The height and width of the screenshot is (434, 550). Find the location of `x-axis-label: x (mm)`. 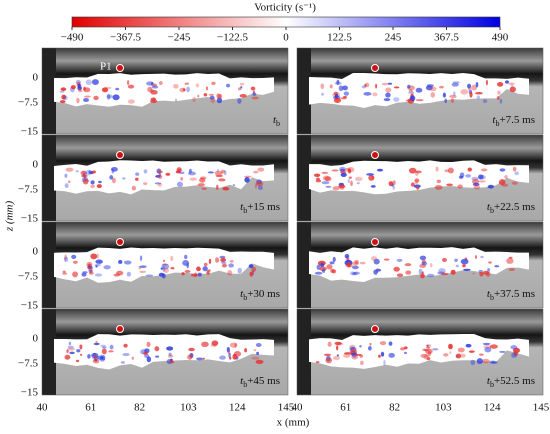

x-axis-label: x (mm) is located at coordinates (293, 423).